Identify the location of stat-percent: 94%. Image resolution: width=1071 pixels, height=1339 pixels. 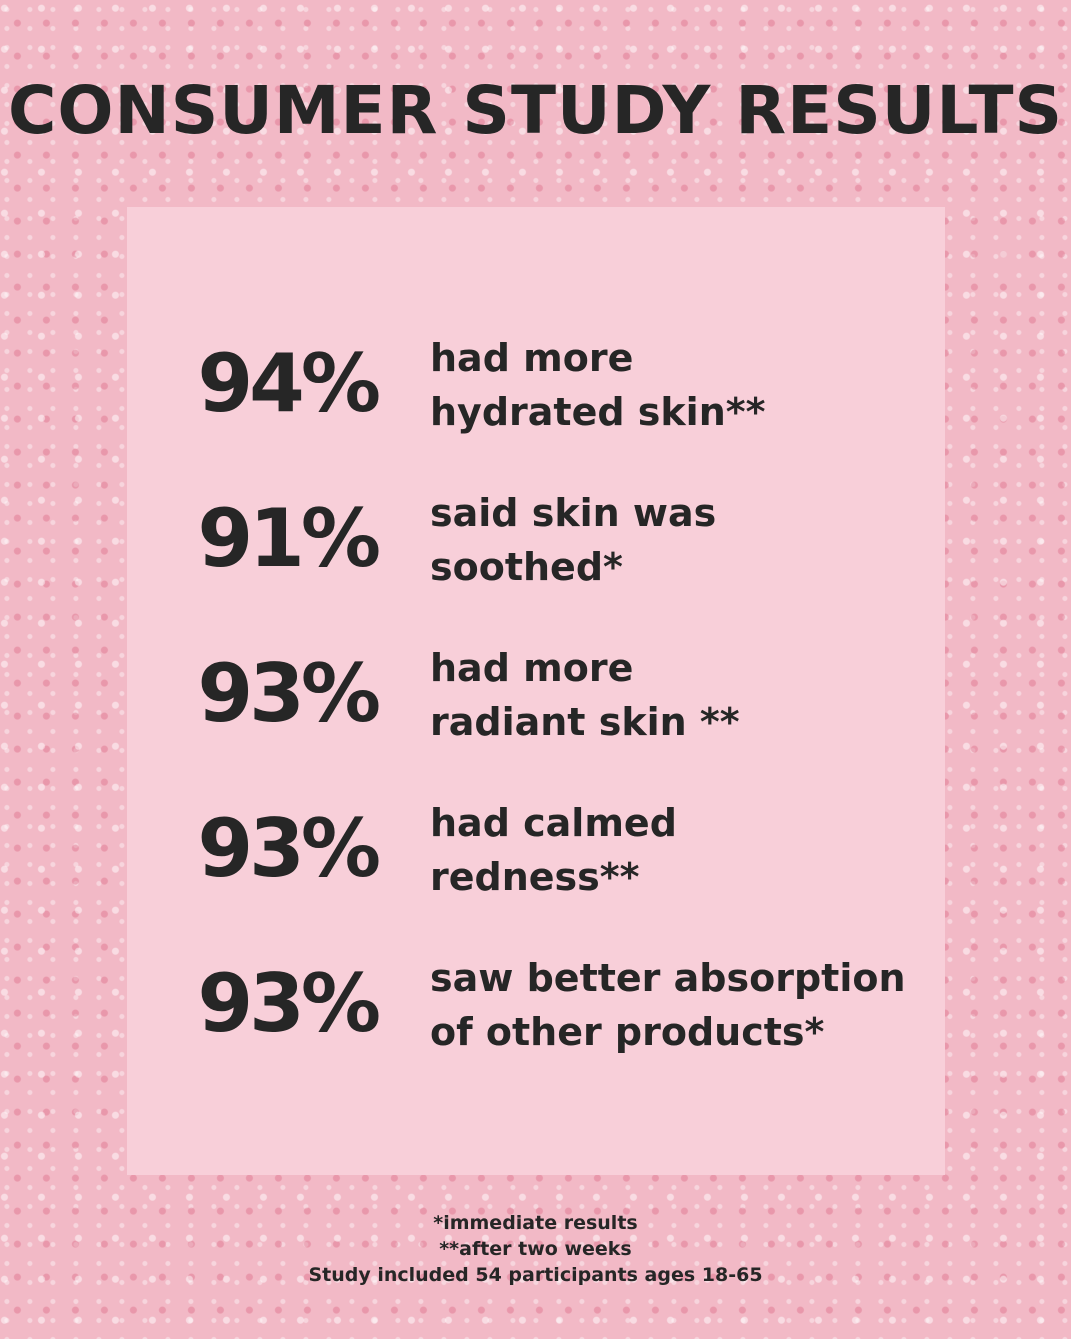
(289, 383).